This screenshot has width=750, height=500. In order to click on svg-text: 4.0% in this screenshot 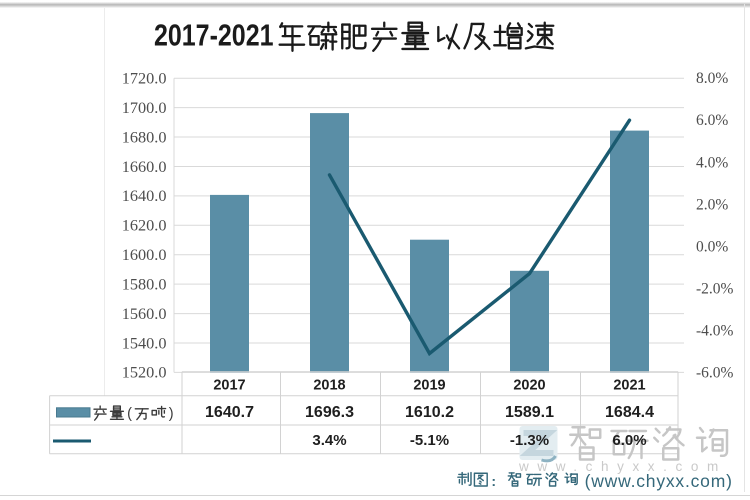, I will do `click(712, 162)`.